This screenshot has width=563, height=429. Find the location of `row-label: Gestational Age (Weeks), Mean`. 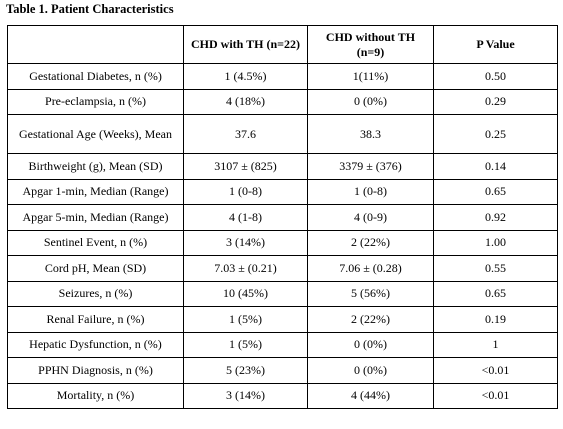

row-label: Gestational Age (Weeks), Mean is located at coordinates (95, 134).